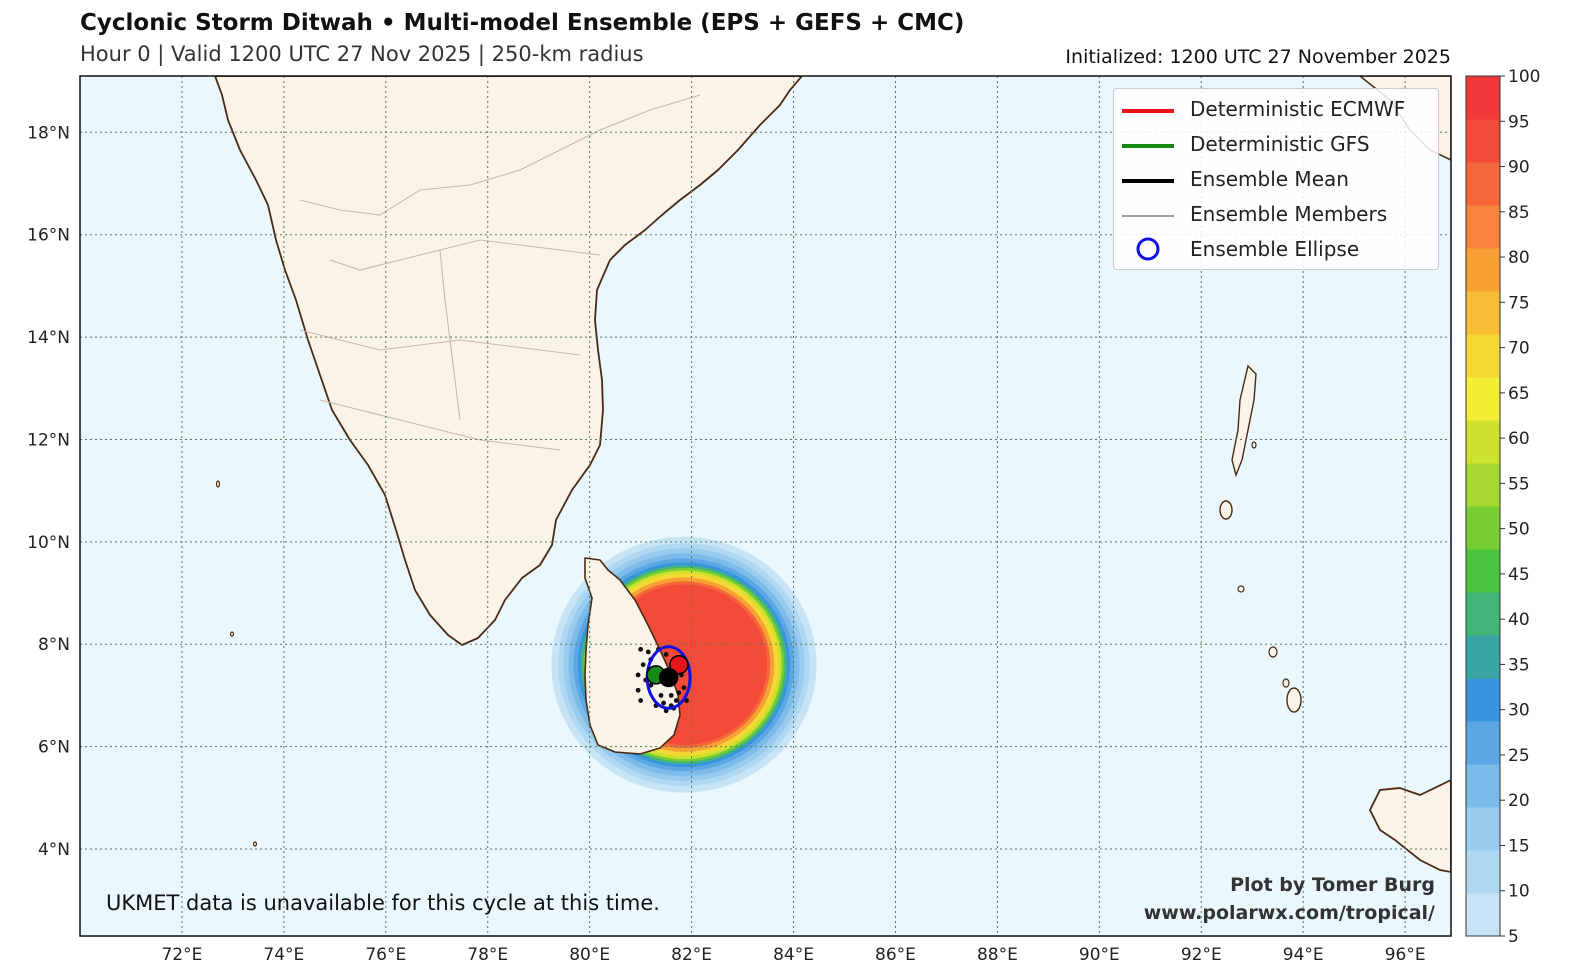  What do you see at coordinates (793, 955) in the screenshot?
I see `longitude-tick-label: 84°E` at bounding box center [793, 955].